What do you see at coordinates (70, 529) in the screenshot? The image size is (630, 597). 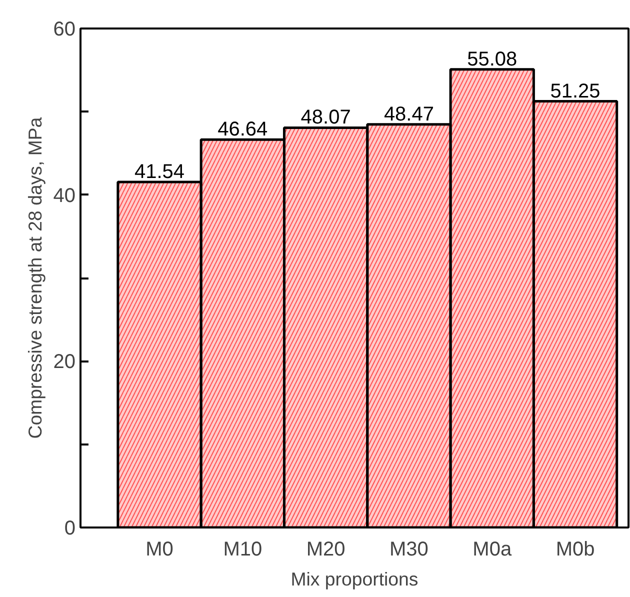 I see `y-tick-label: 0` at bounding box center [70, 529].